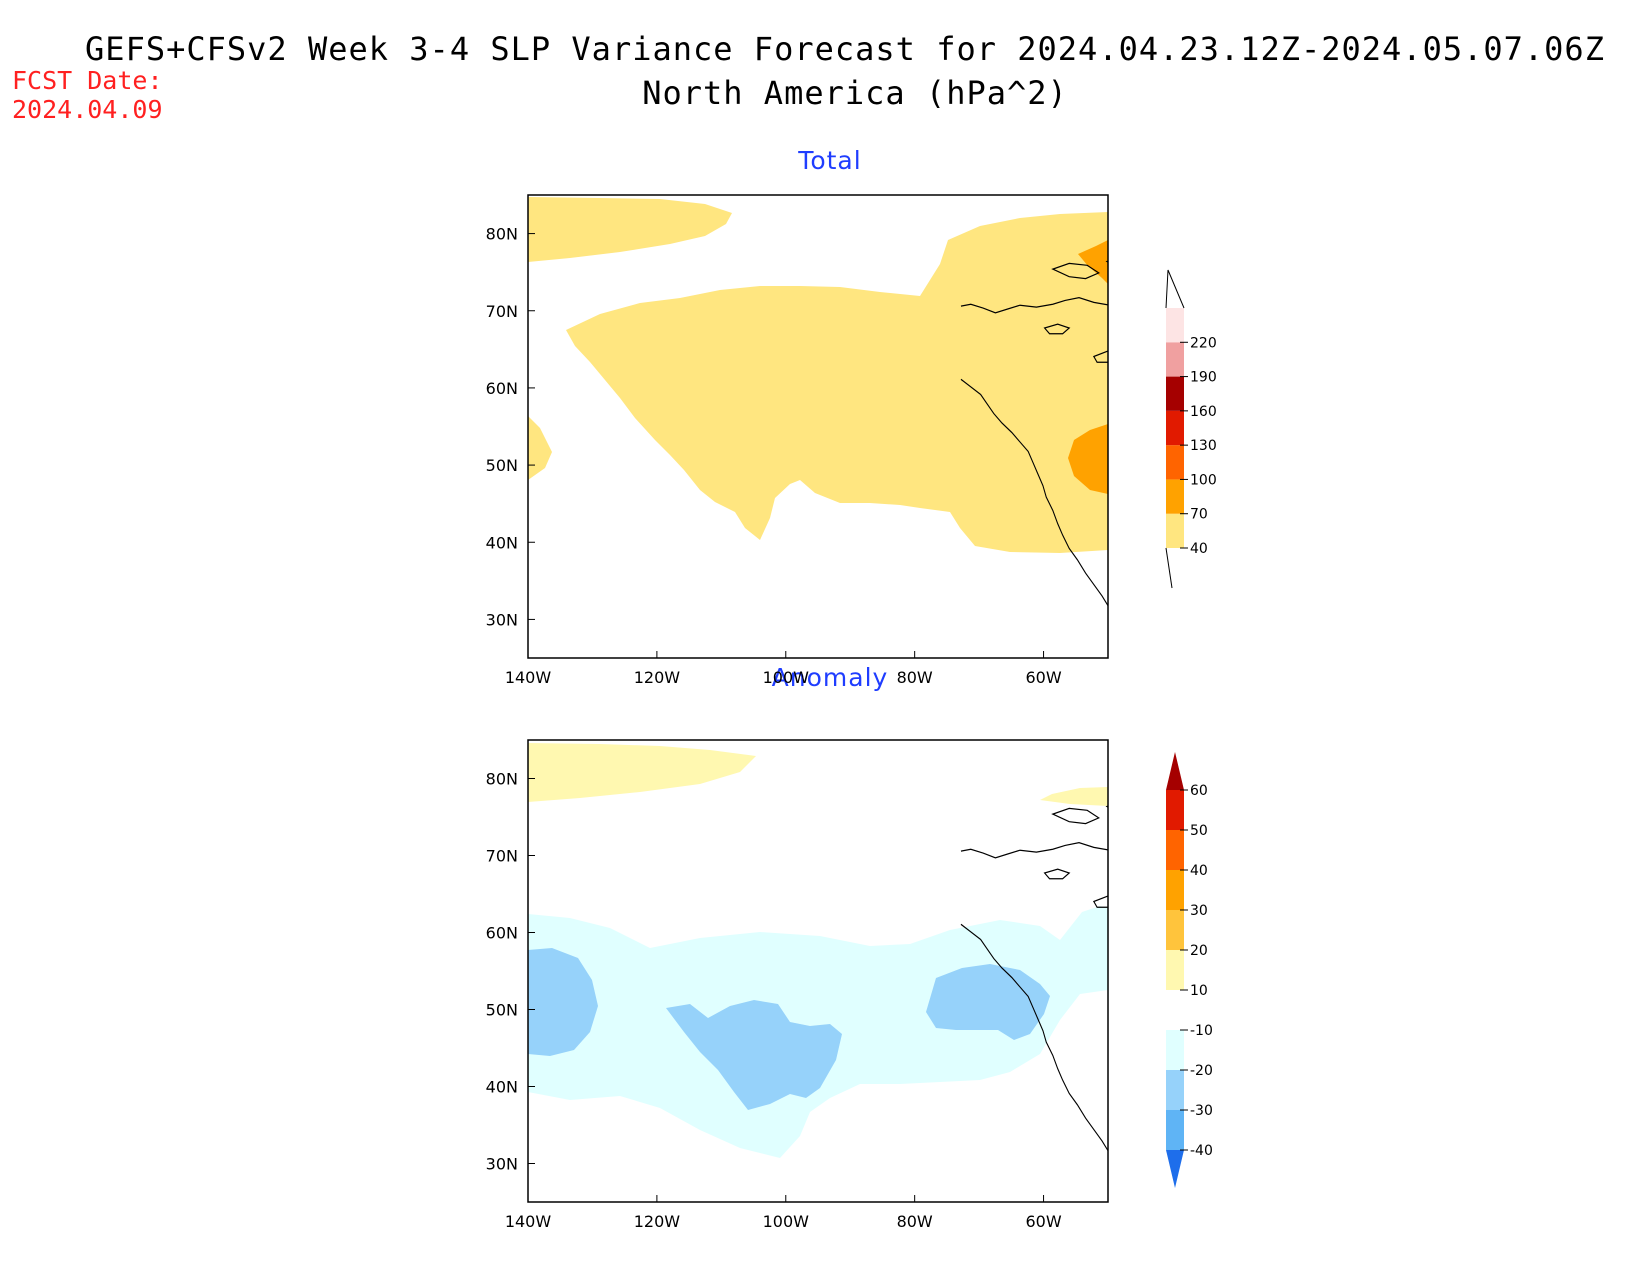 Image resolution: width=1650 pixels, height=1275 pixels. What do you see at coordinates (1175, 1169) in the screenshot?
I see `anomaly-colorbar-bottom-arrow` at bounding box center [1175, 1169].